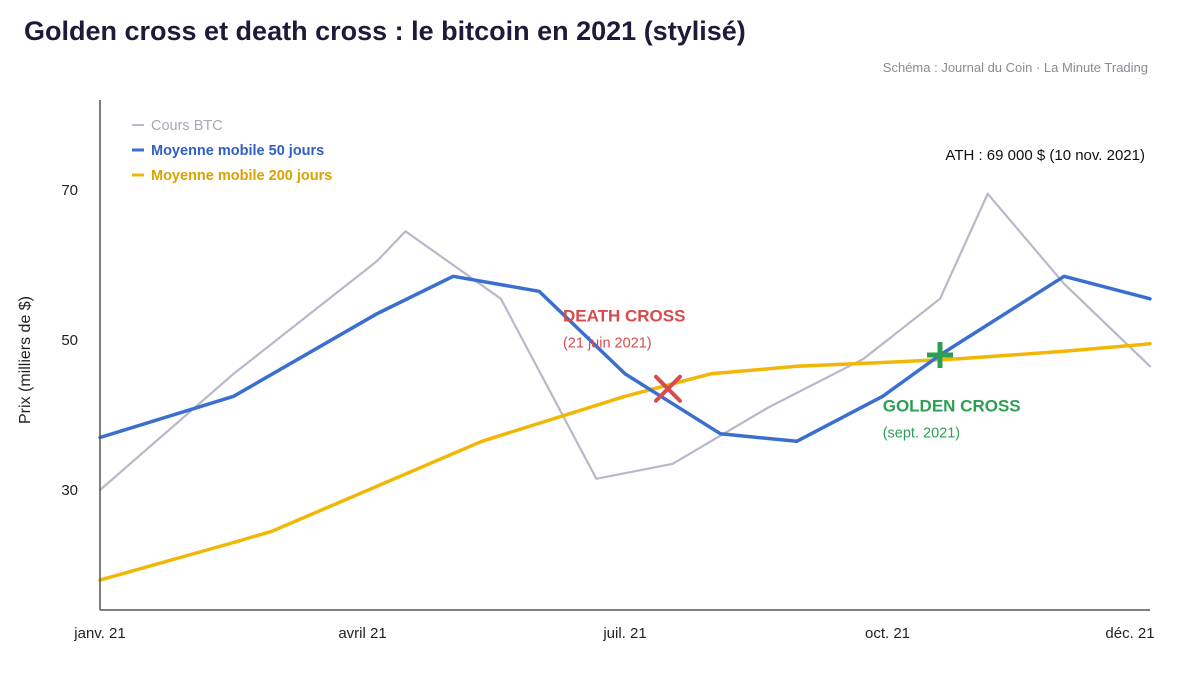 The width and height of the screenshot is (1200, 675). What do you see at coordinates (1045, 155) in the screenshot?
I see `ath-note: ATH : 69 000 $ (10 nov. 2021)` at bounding box center [1045, 155].